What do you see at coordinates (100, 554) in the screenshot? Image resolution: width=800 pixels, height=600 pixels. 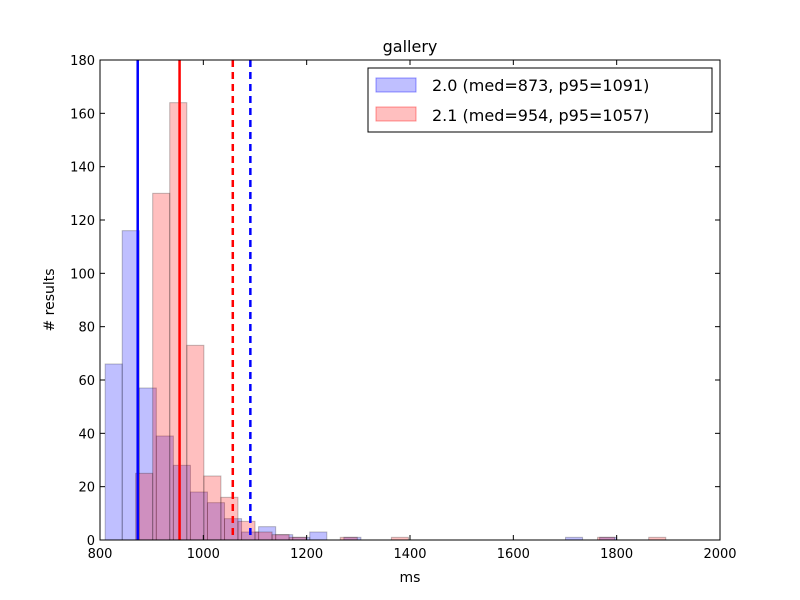 I see `x-tick-label: 800` at bounding box center [100, 554].